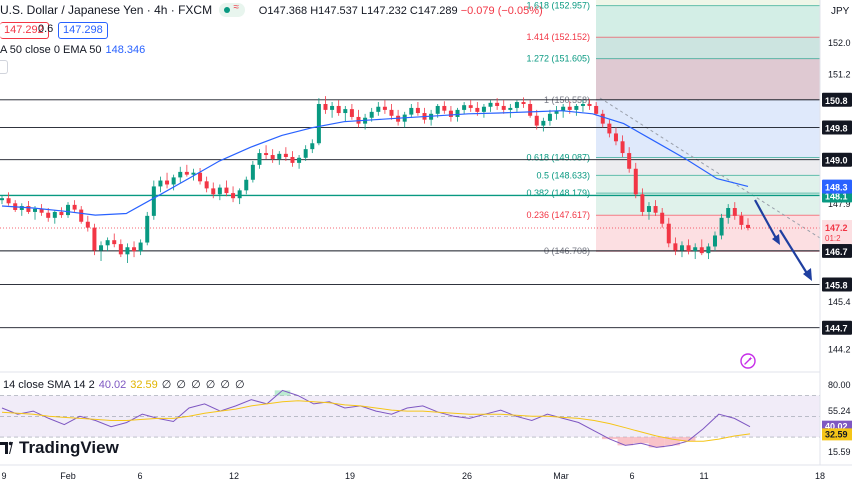  I want to click on rsi-tick-label: 55.24, so click(839, 411).